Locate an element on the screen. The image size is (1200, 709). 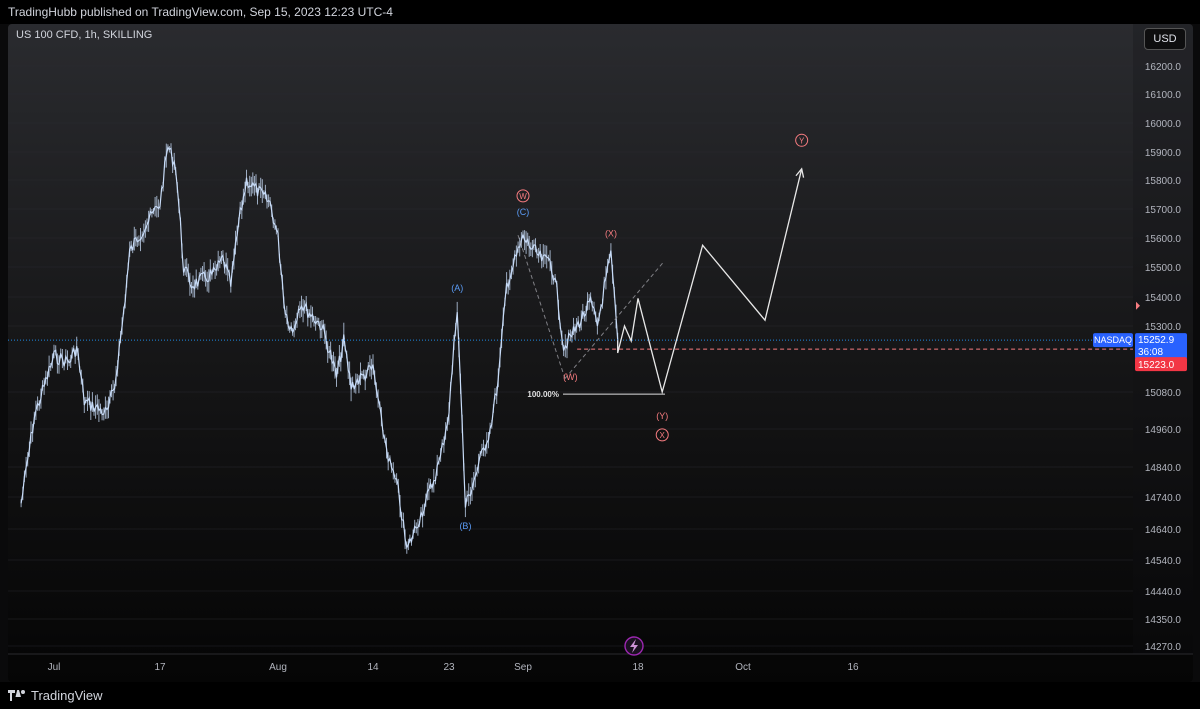
y-tick-label: 15080.0 is located at coordinates (1163, 393).